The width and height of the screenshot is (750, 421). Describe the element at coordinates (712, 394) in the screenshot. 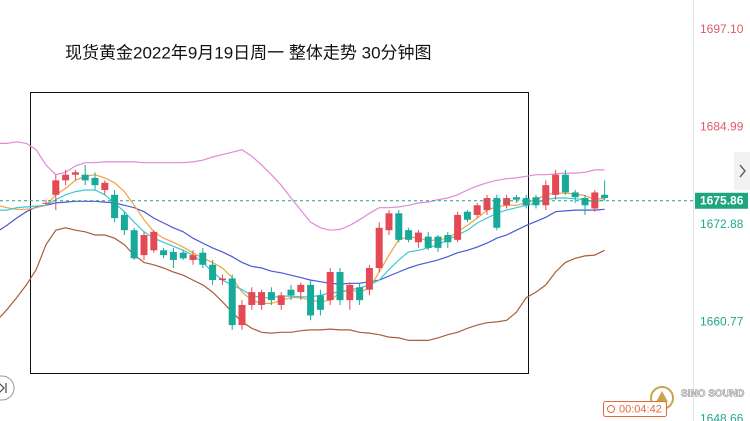

I see `watermark-text: SINO SOUND` at that location.